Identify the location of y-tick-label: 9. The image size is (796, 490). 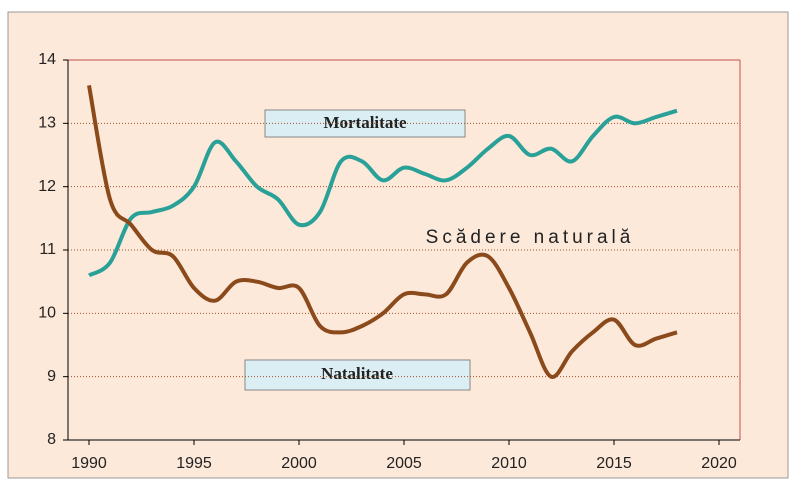
(51, 376).